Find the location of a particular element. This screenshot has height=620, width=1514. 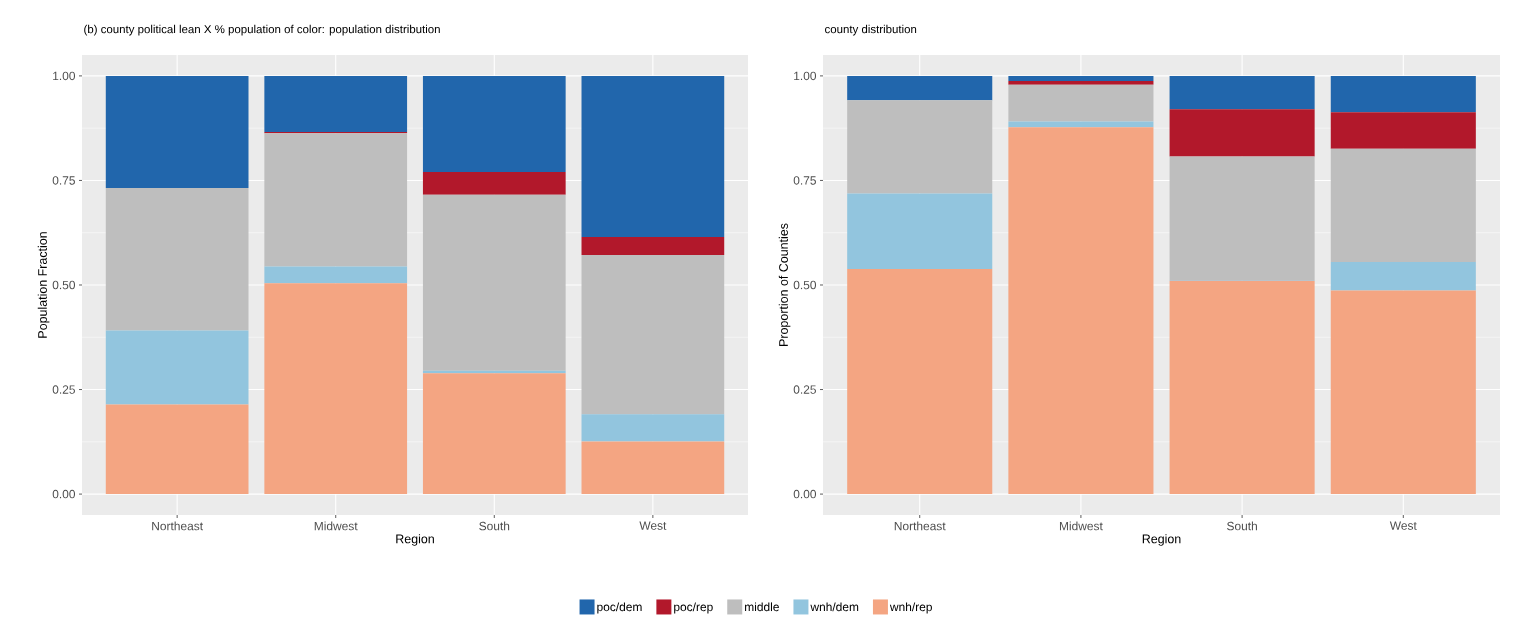

y-axis-title: Population Fraction is located at coordinates (43, 285).